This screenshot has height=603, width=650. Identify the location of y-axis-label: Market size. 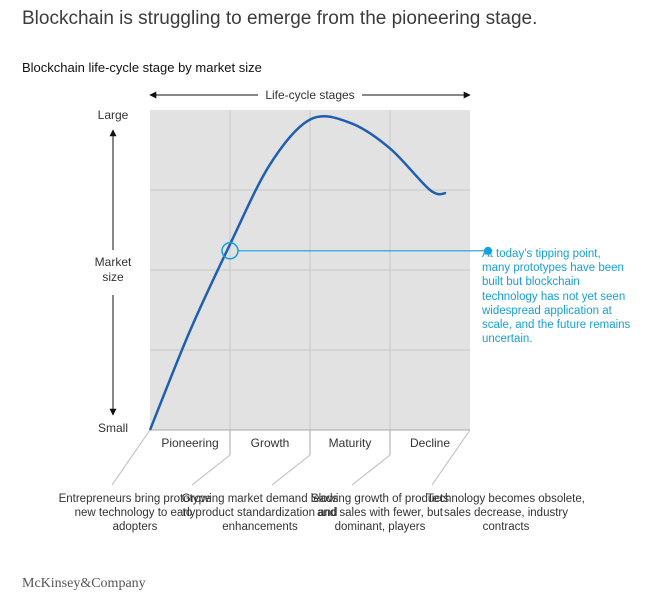
(113, 269).